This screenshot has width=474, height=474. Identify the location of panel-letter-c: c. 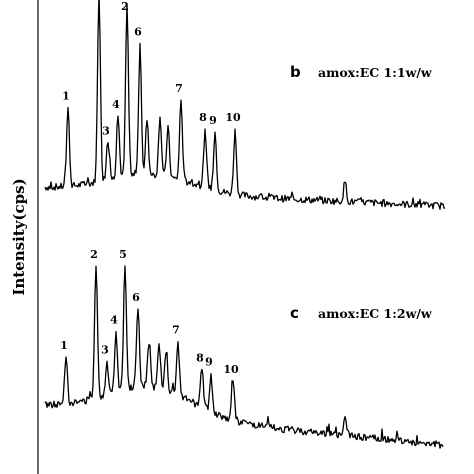
(294, 313).